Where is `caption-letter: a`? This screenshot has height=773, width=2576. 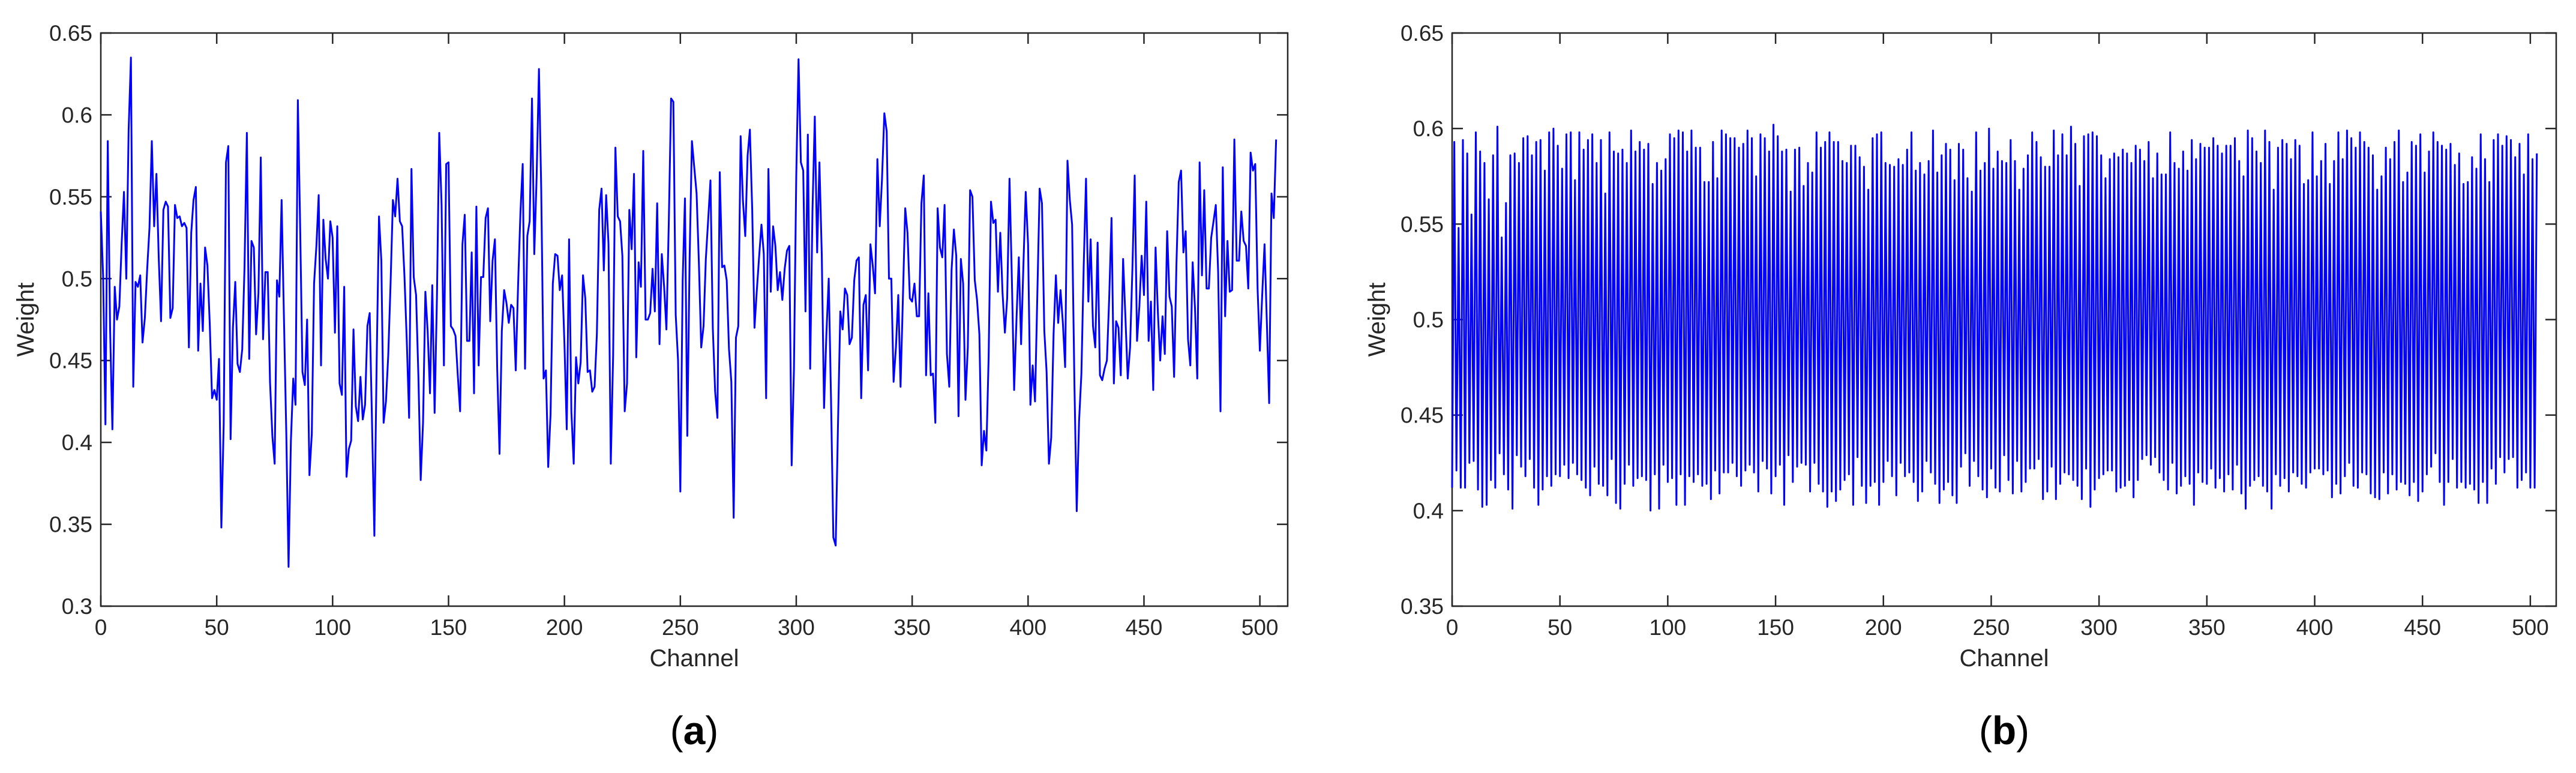
caption-letter: a is located at coordinates (694, 730).